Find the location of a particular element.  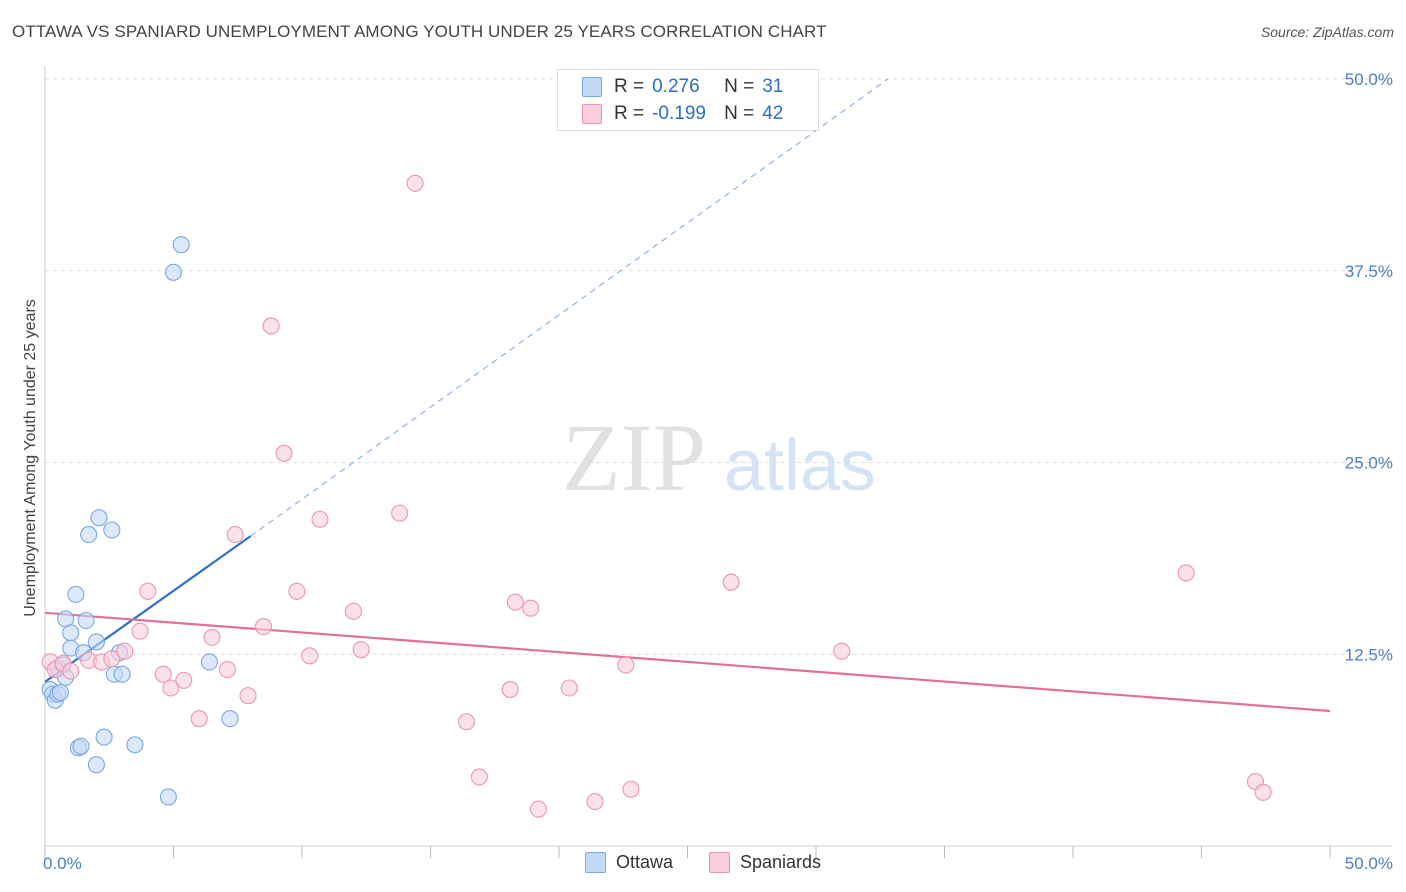

legend-n-value-ottawa: 31 is located at coordinates (773, 86).